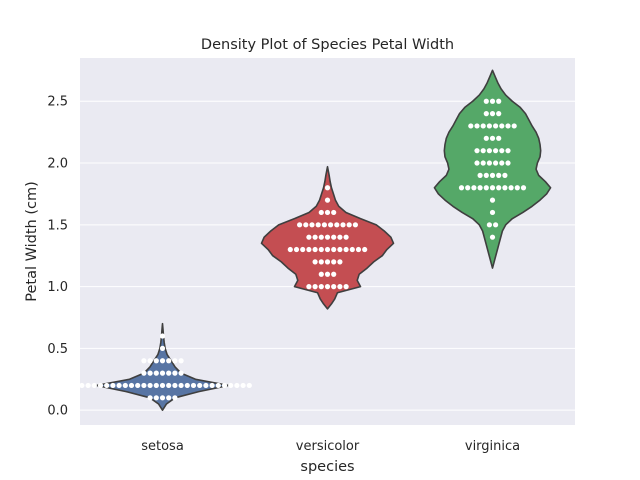 The image size is (640, 480). Describe the element at coordinates (57, 287) in the screenshot. I see `y-tick-label: 1.0` at that location.